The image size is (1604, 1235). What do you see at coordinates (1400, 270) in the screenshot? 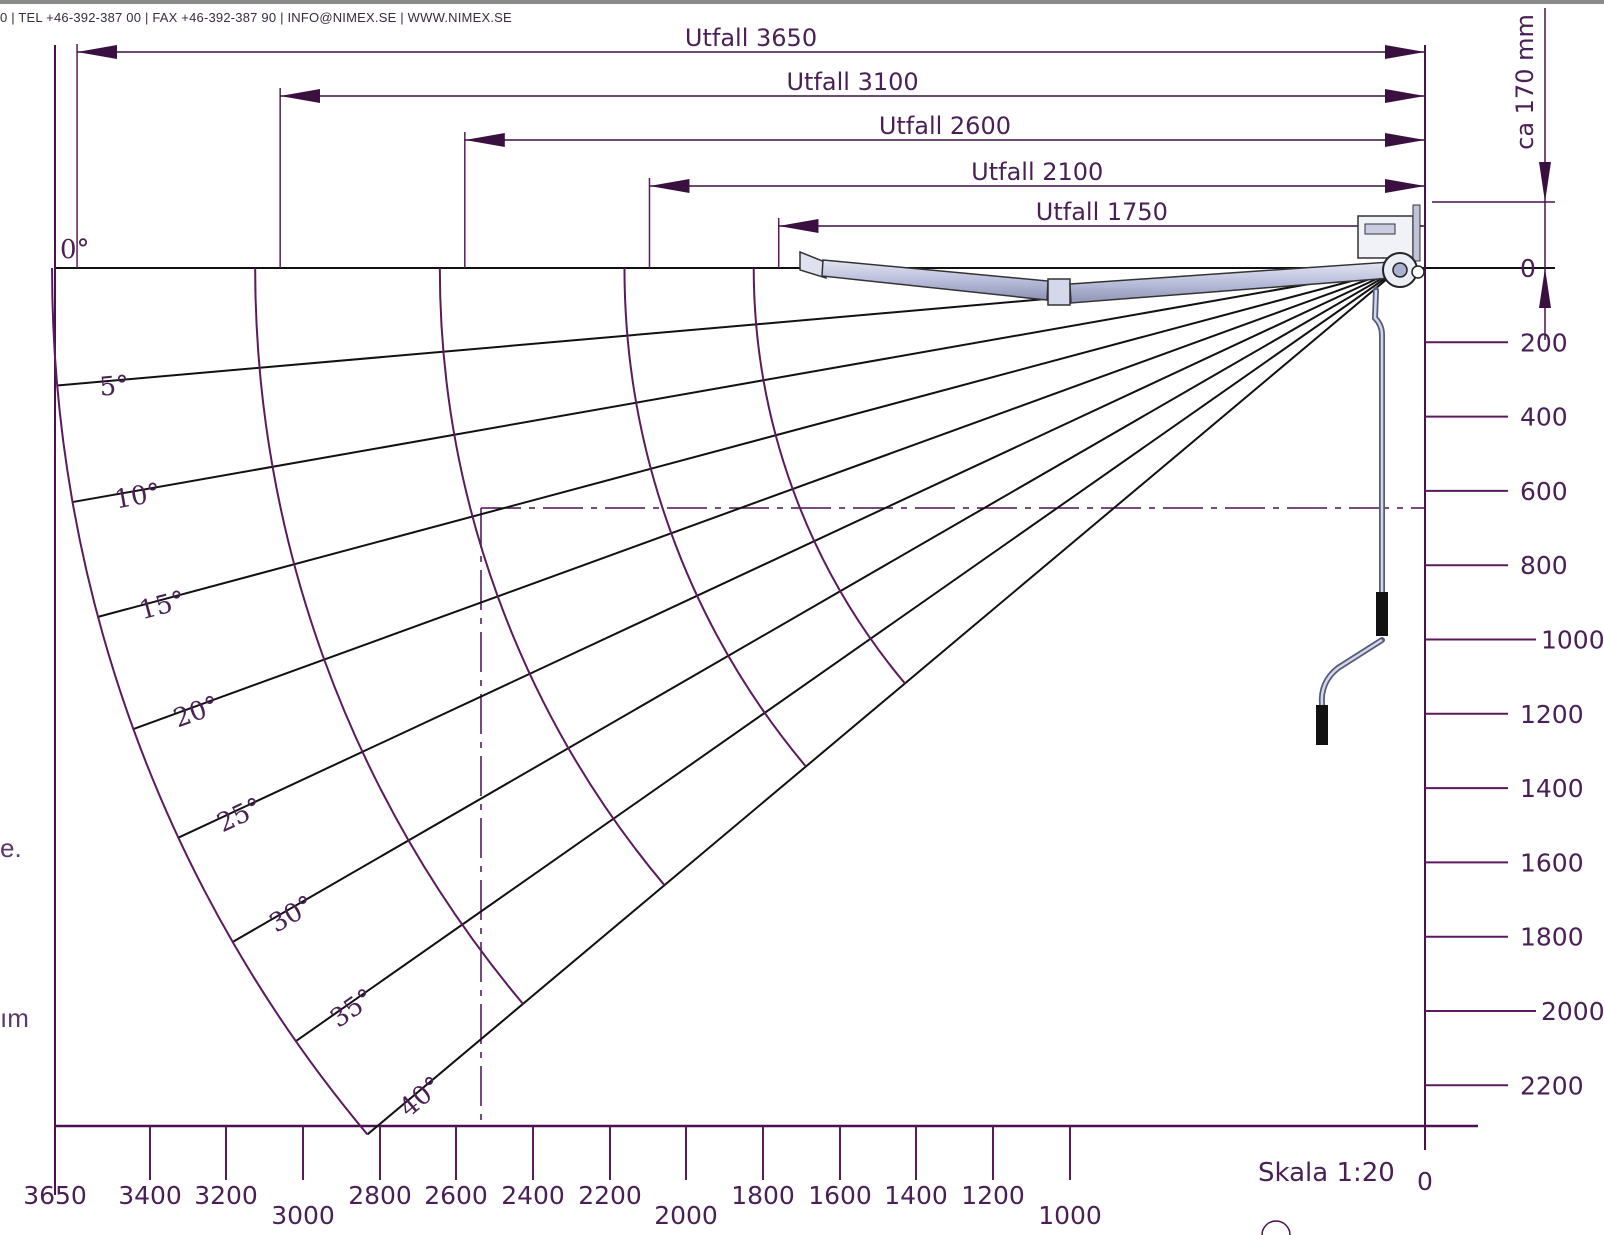
I see `arm-pivot-hub` at bounding box center [1400, 270].